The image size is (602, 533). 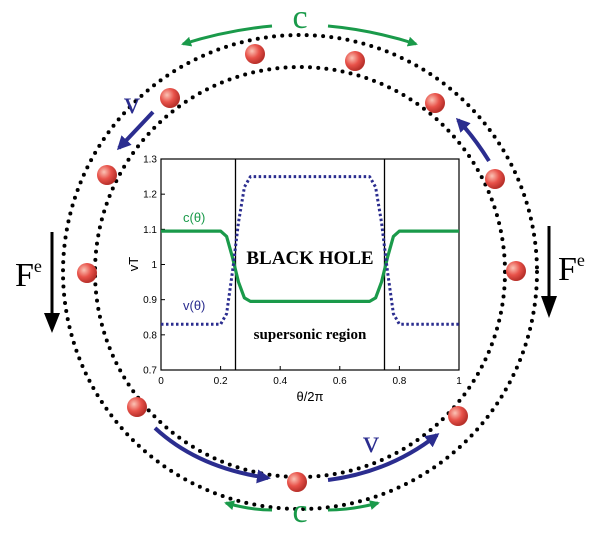 I want to click on y-tick-label: 0.8, so click(x=150, y=335).